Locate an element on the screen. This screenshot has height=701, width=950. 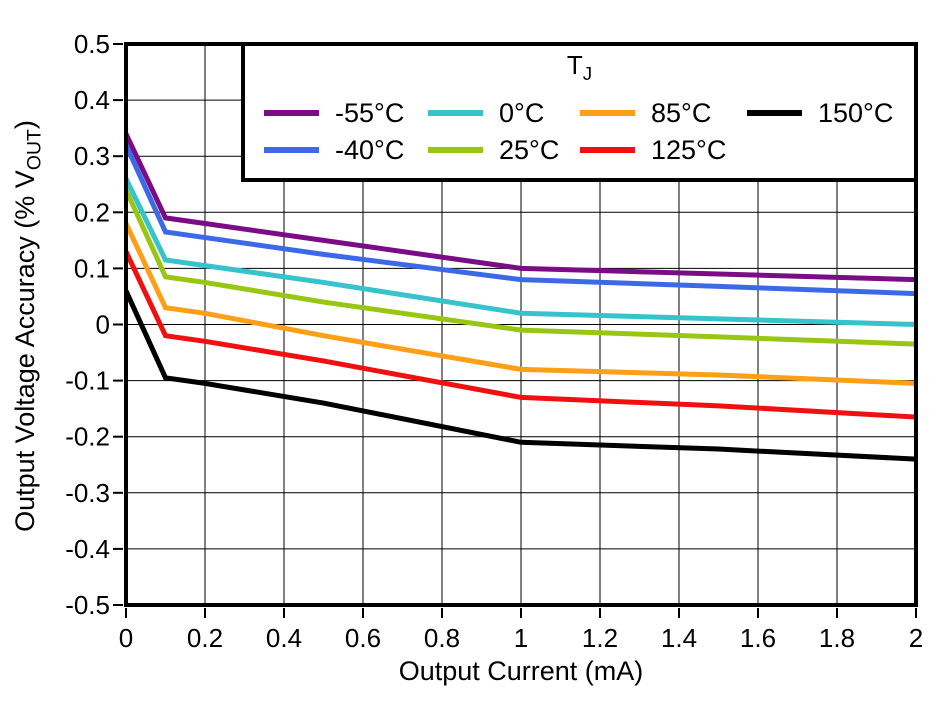
legend-box: TJ -55°C -40°C 0°C 25°C 85°C 125°C 150°C is located at coordinates (579, 112).